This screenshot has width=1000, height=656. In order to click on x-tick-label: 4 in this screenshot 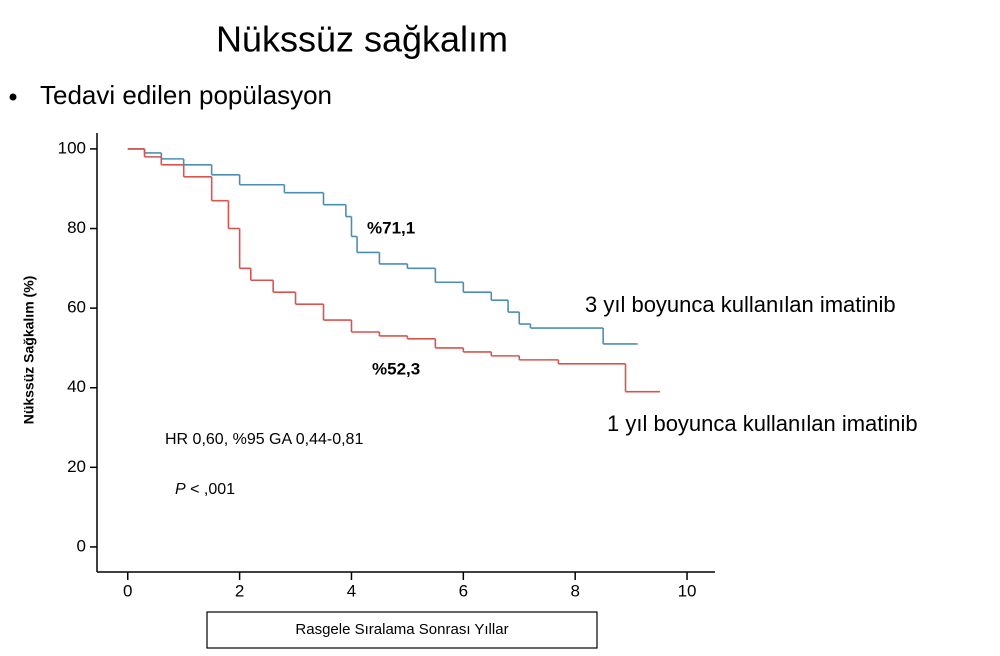, I will do `click(351, 590)`.